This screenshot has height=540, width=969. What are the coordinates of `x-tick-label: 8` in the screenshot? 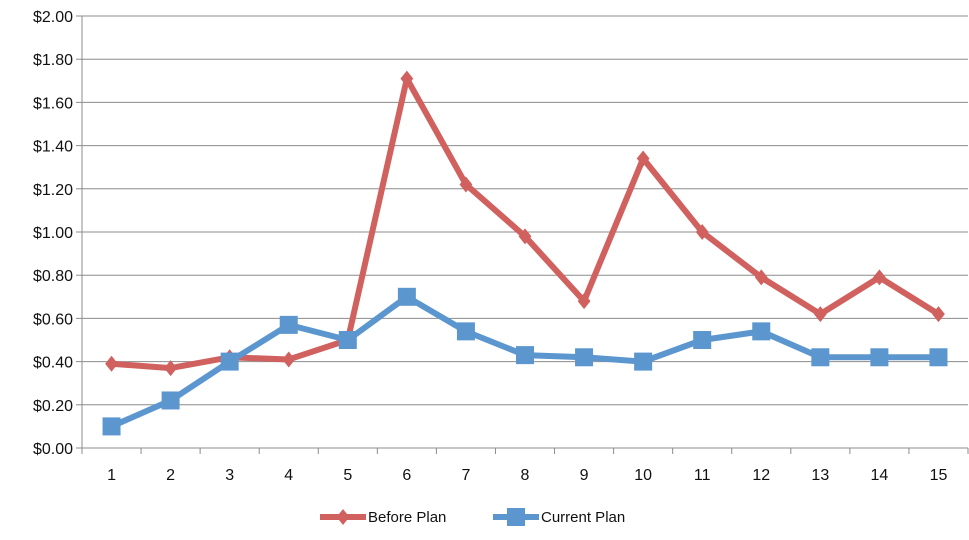 It's located at (525, 475).